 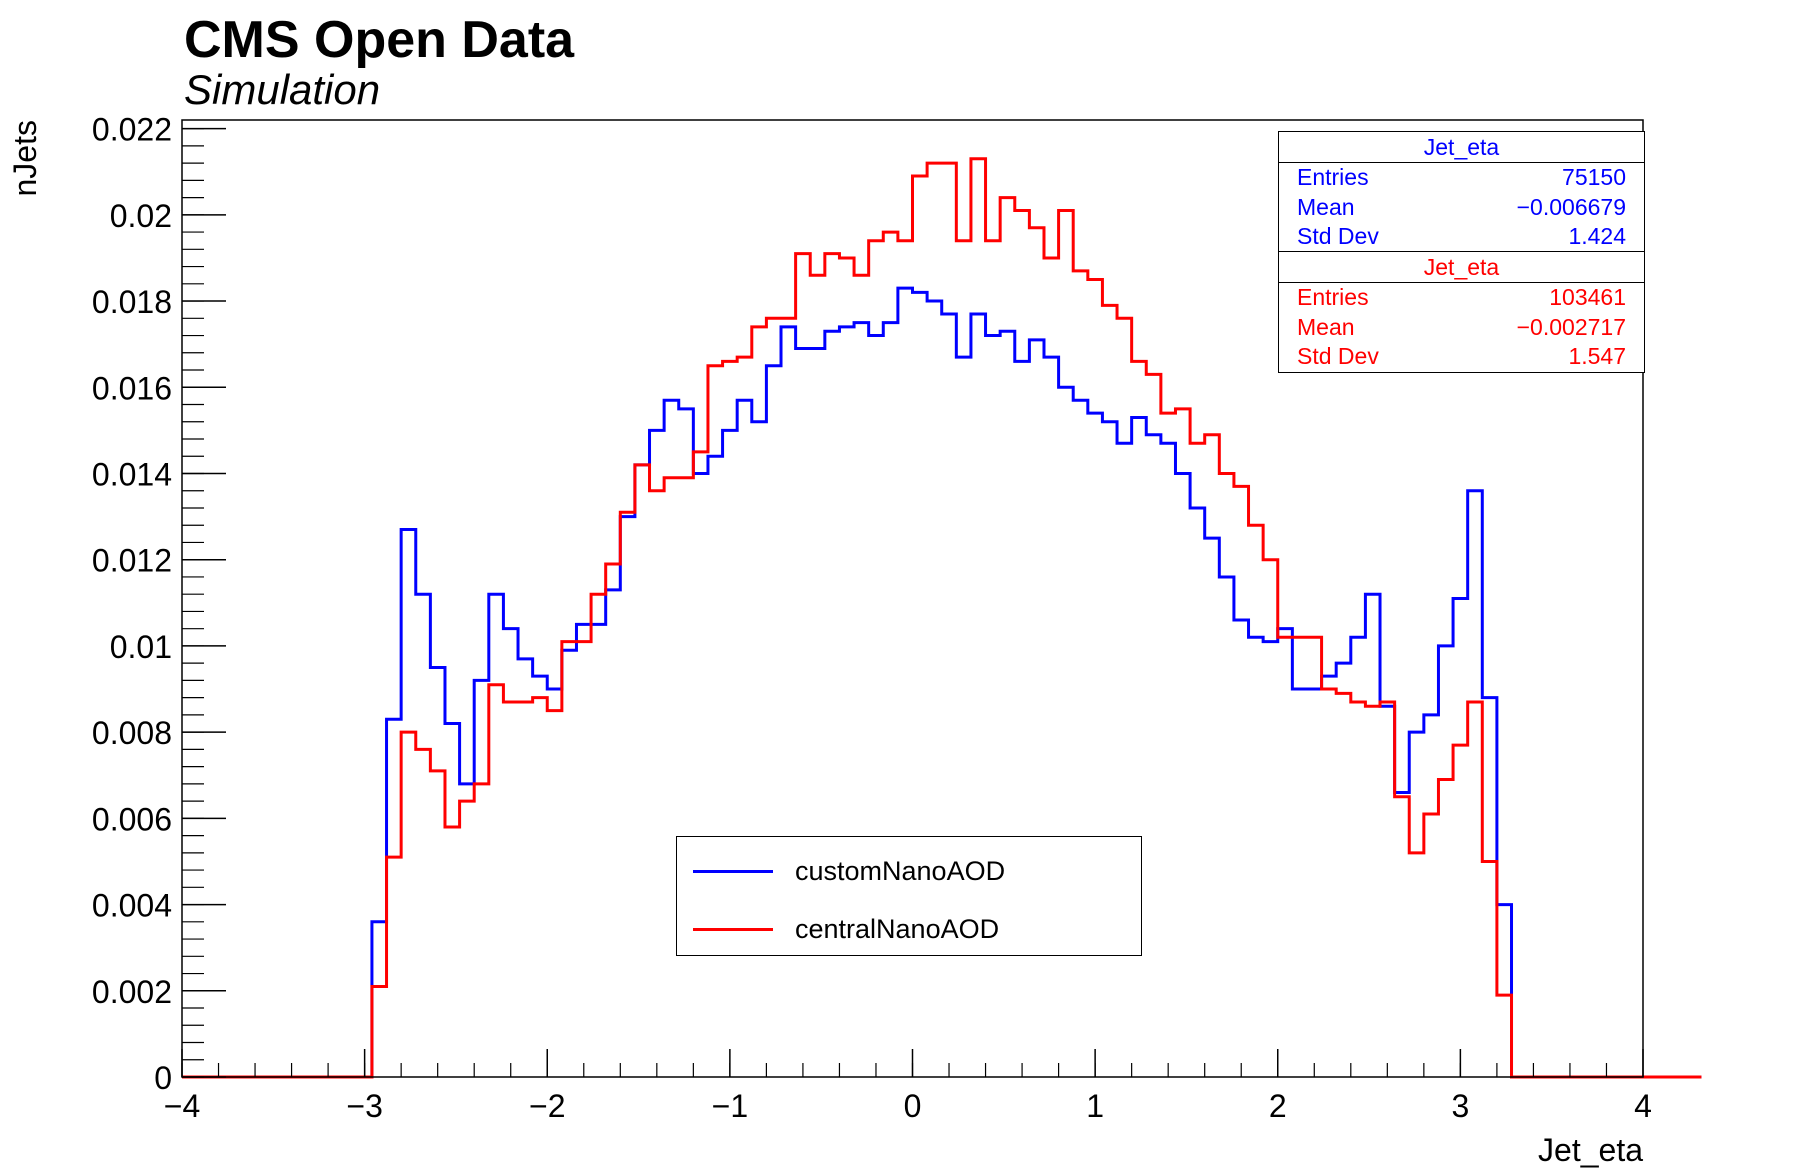 I want to click on y-tick-label: 0.012, so click(x=132, y=561).